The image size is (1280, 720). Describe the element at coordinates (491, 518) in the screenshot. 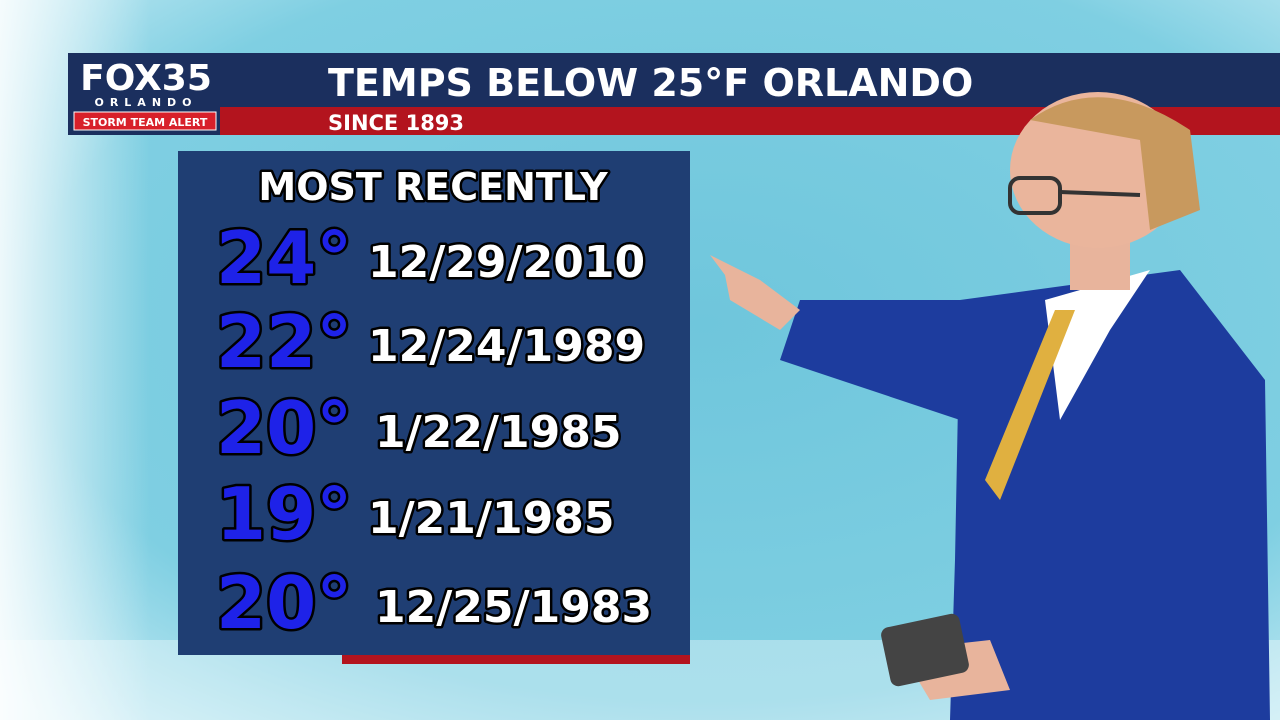

I see `record-date: 1/21/1985` at that location.